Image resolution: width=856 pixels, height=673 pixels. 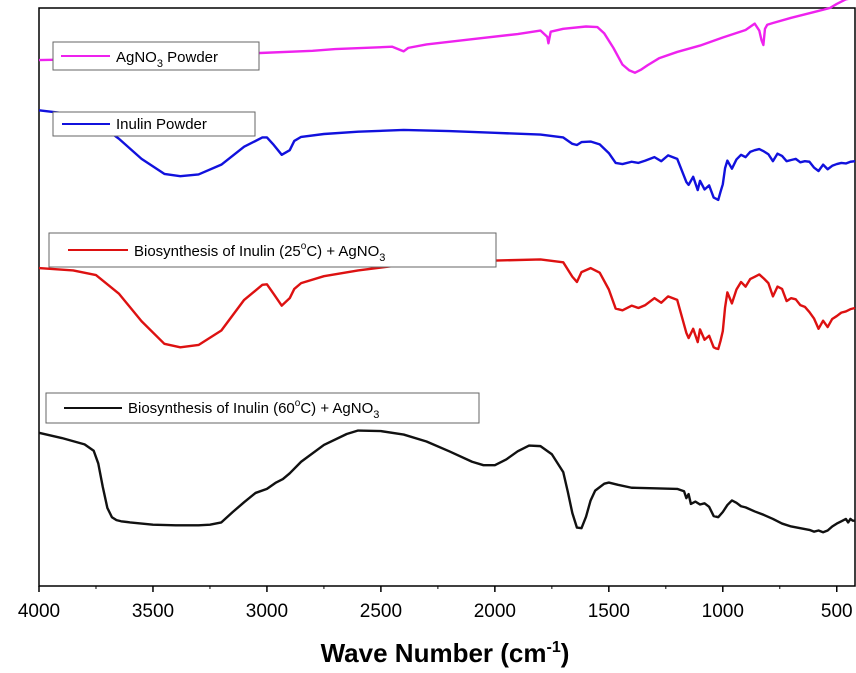 What do you see at coordinates (39, 611) in the screenshot?
I see `x-tick-label: 4000` at bounding box center [39, 611].